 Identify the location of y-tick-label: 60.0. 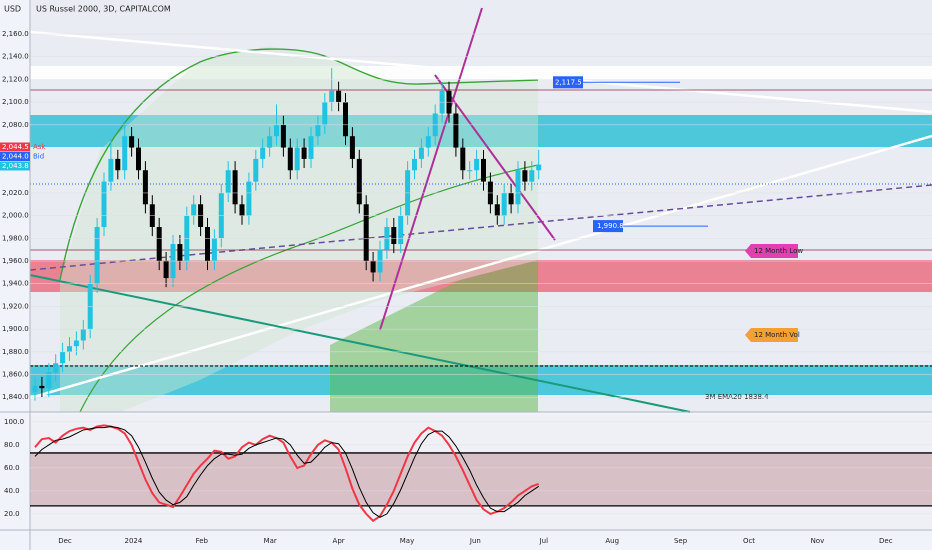
(12, 468).